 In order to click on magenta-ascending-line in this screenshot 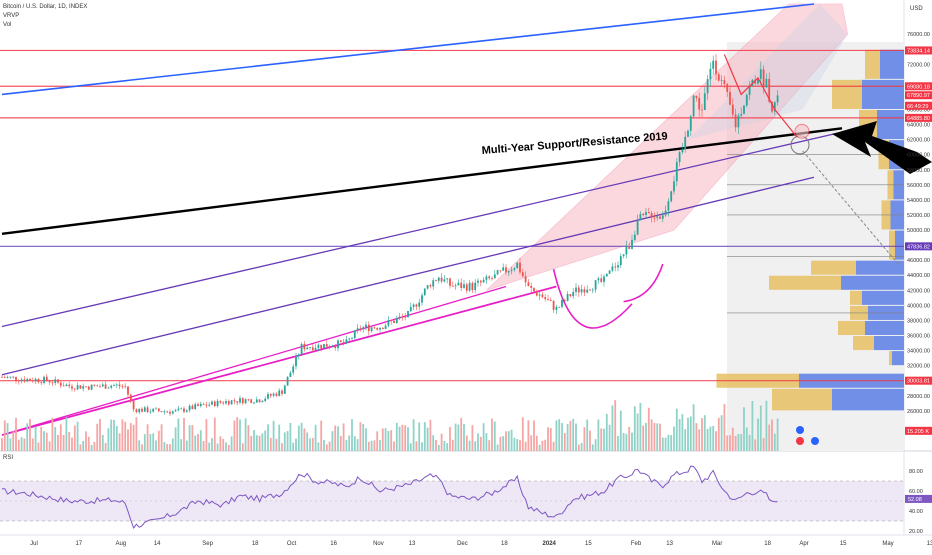, I will do `click(254, 360)`.